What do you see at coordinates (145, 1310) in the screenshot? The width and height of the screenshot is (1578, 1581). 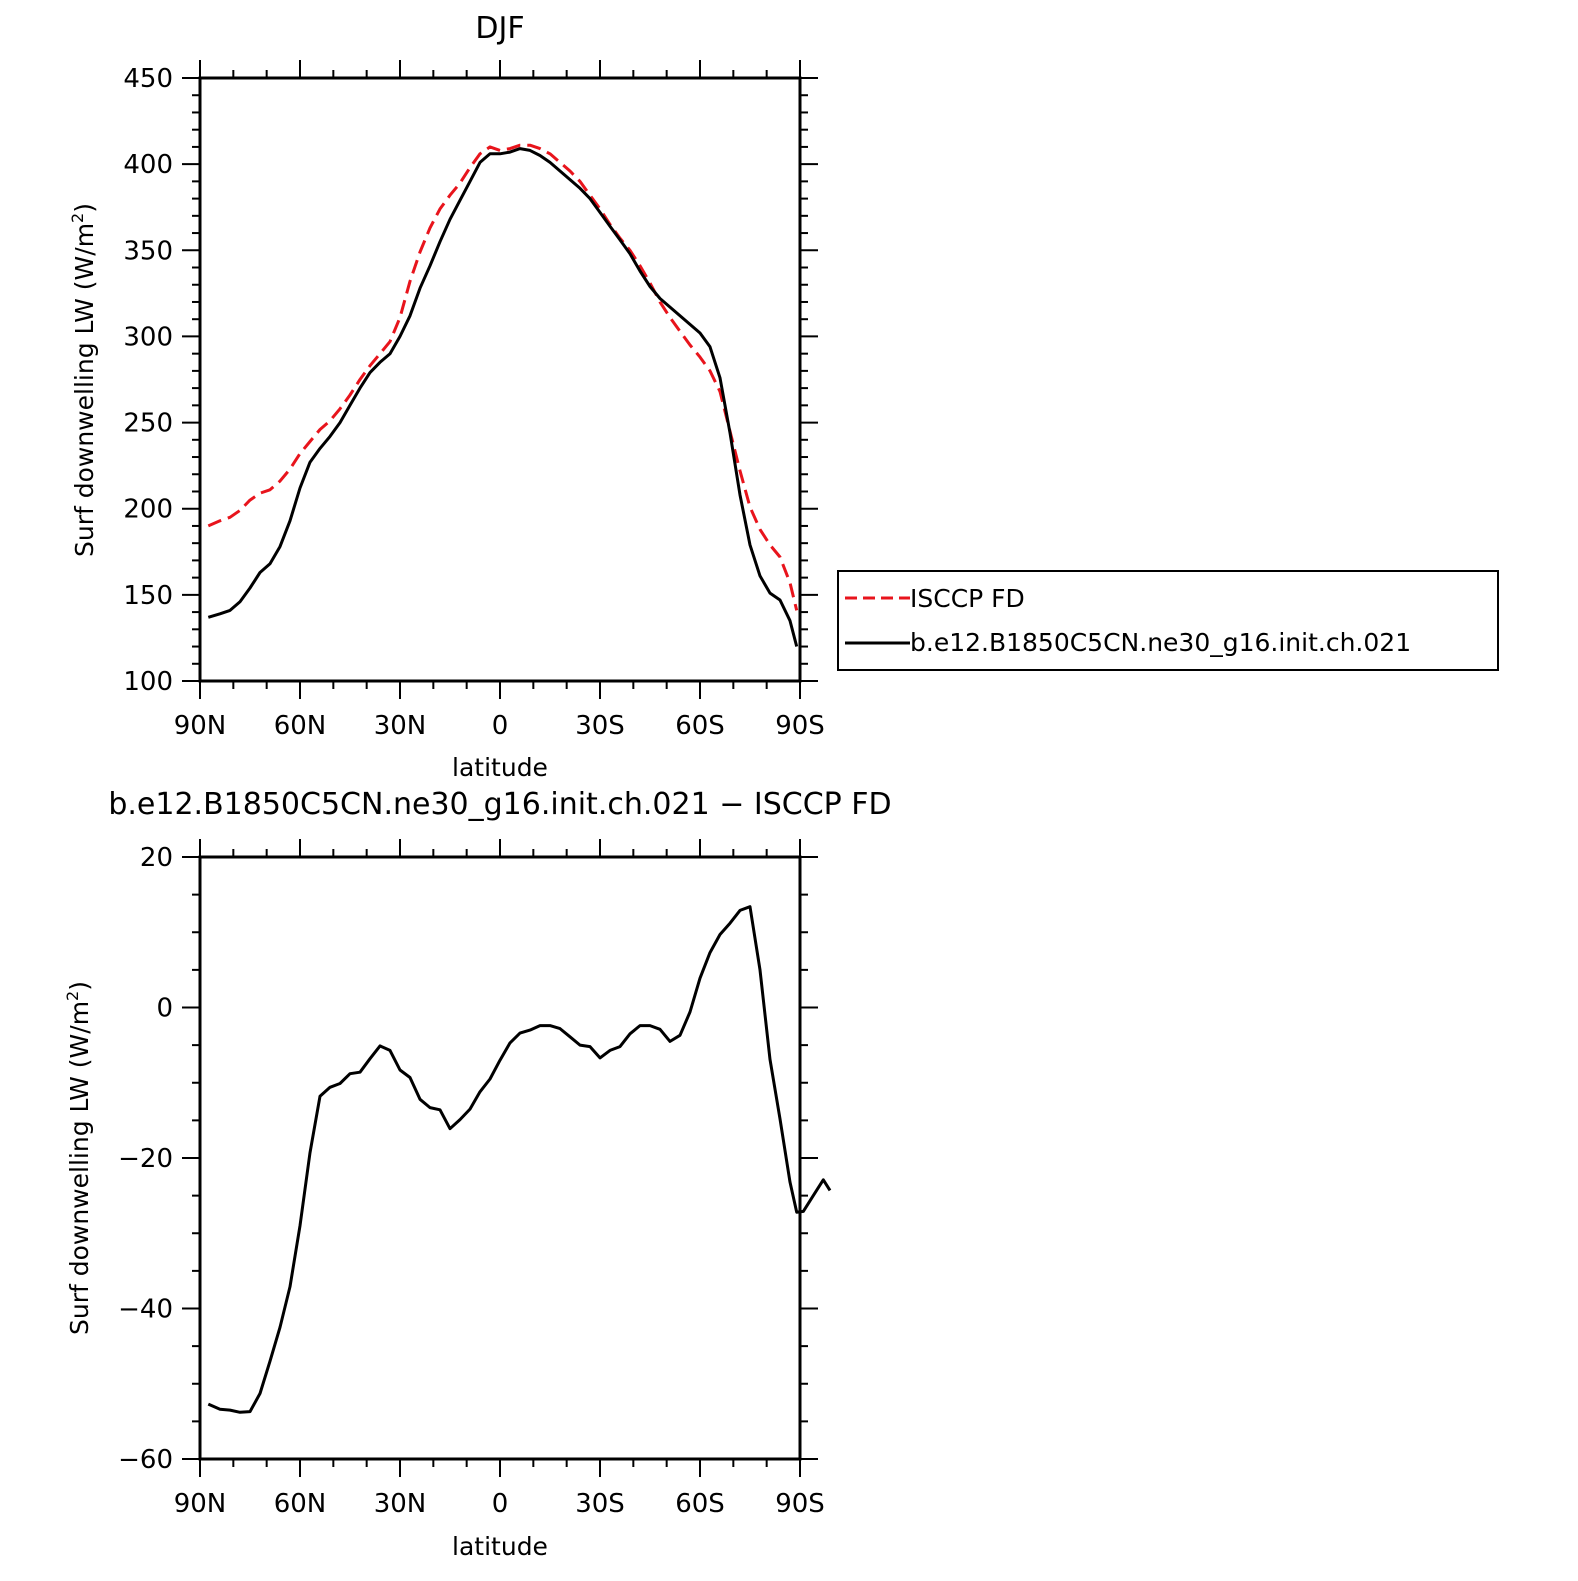 I see `y-tick-label: −40` at bounding box center [145, 1310].